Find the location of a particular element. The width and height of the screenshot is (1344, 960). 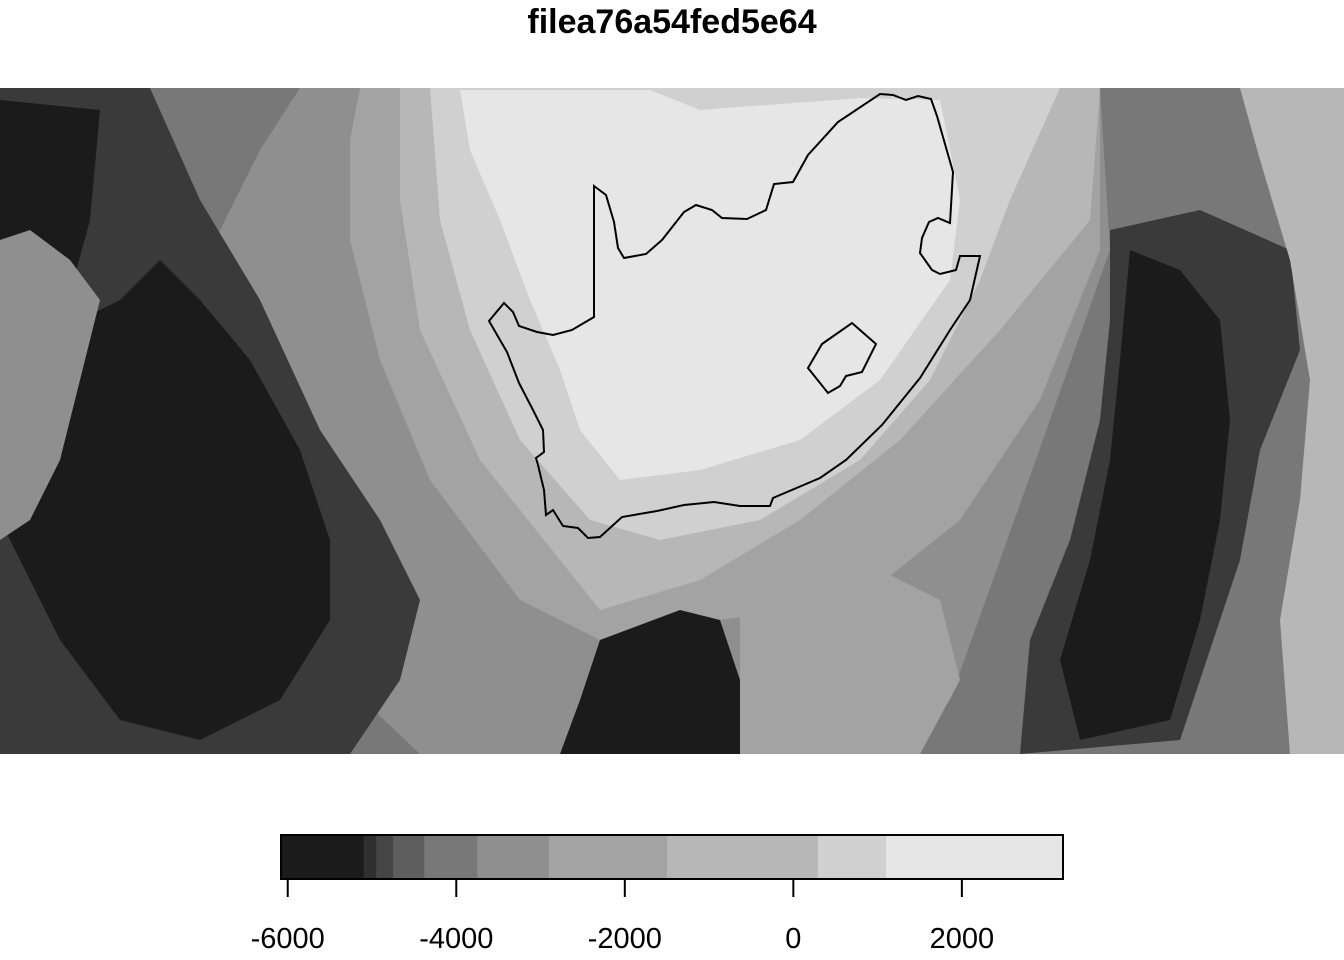

raster-east-rise is located at coordinates (1292, 421).